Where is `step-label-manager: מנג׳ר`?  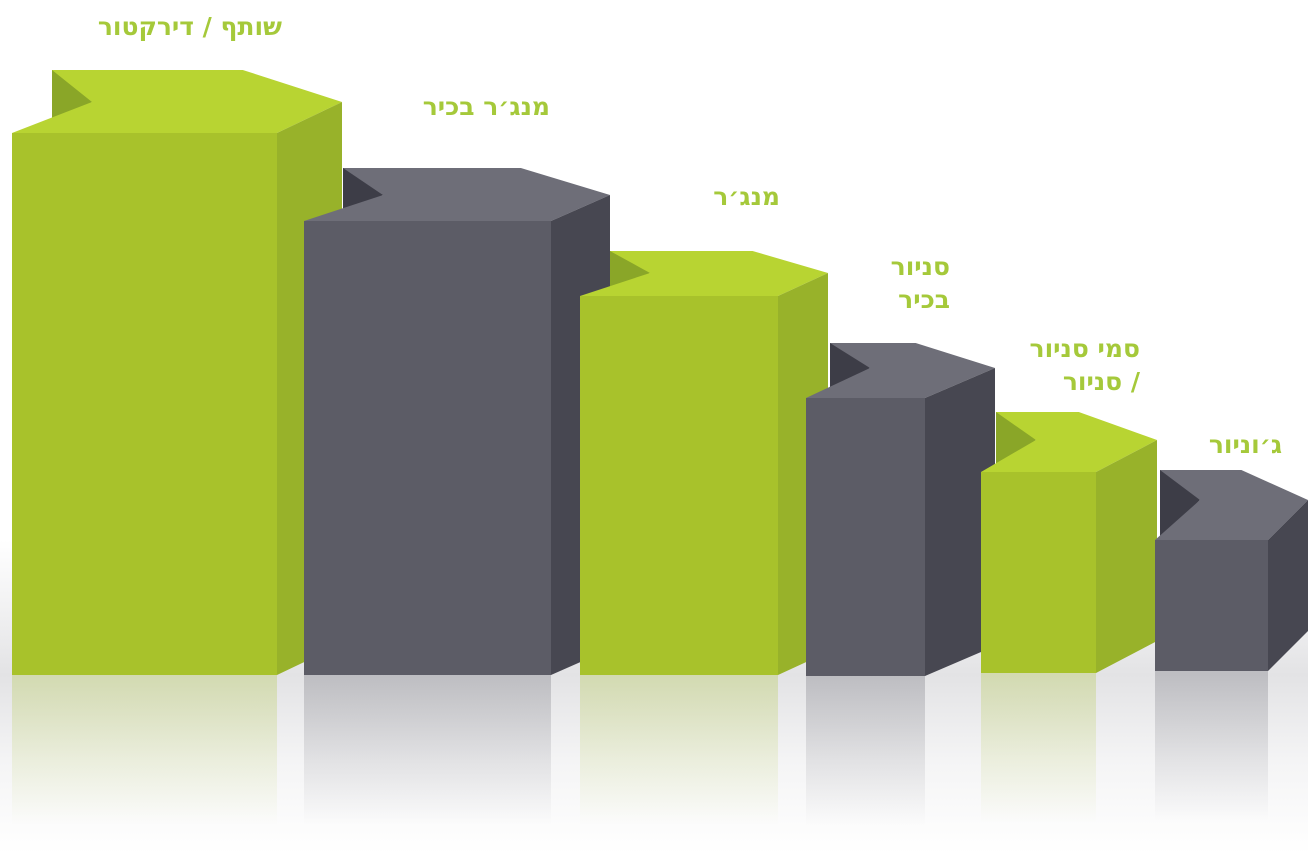
step-label-manager: מנג׳ר is located at coordinates (720, 196).